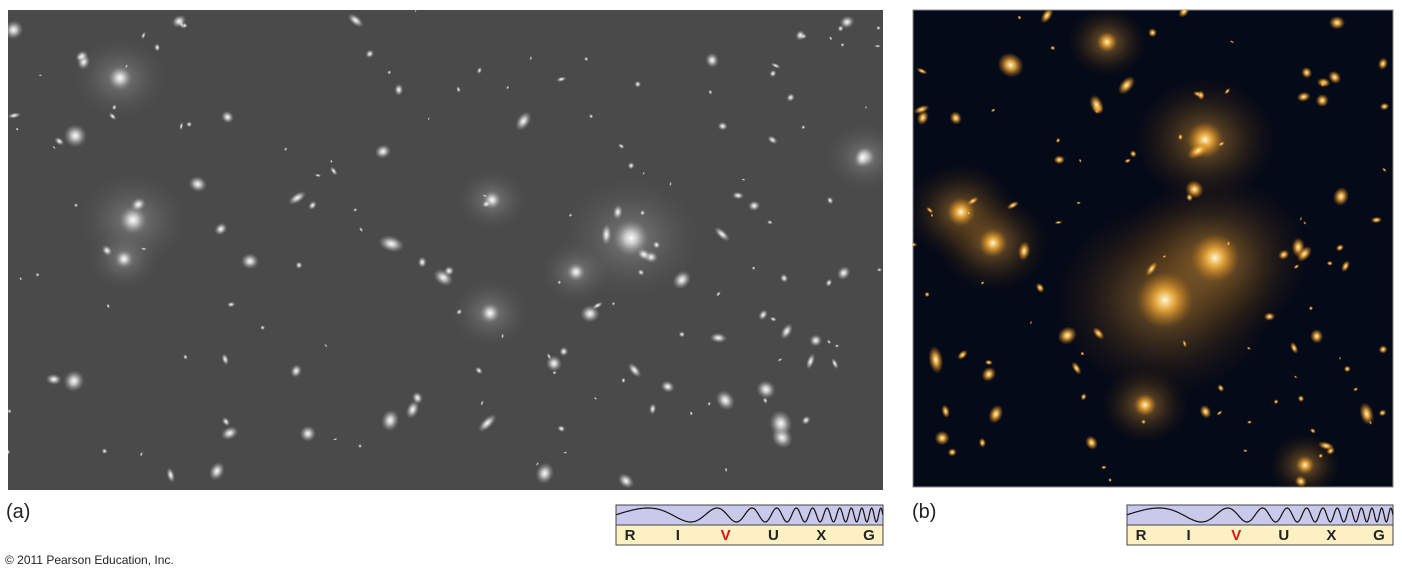 The image size is (1402, 576). Describe the element at coordinates (1379, 535) in the screenshot. I see `spectrum-letter: G` at that location.